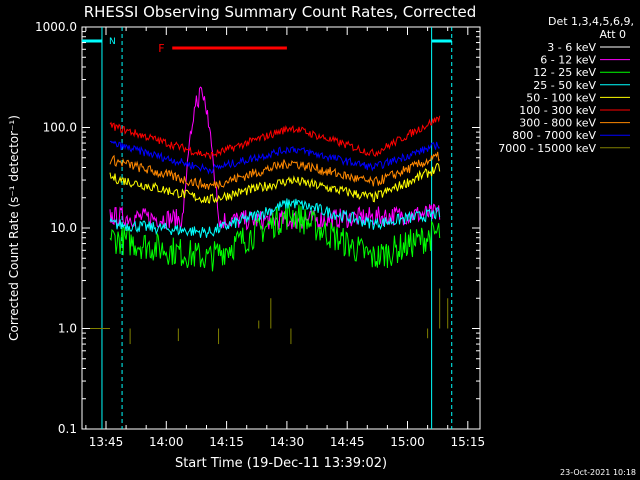  I want to click on night-label: N, so click(112, 42).